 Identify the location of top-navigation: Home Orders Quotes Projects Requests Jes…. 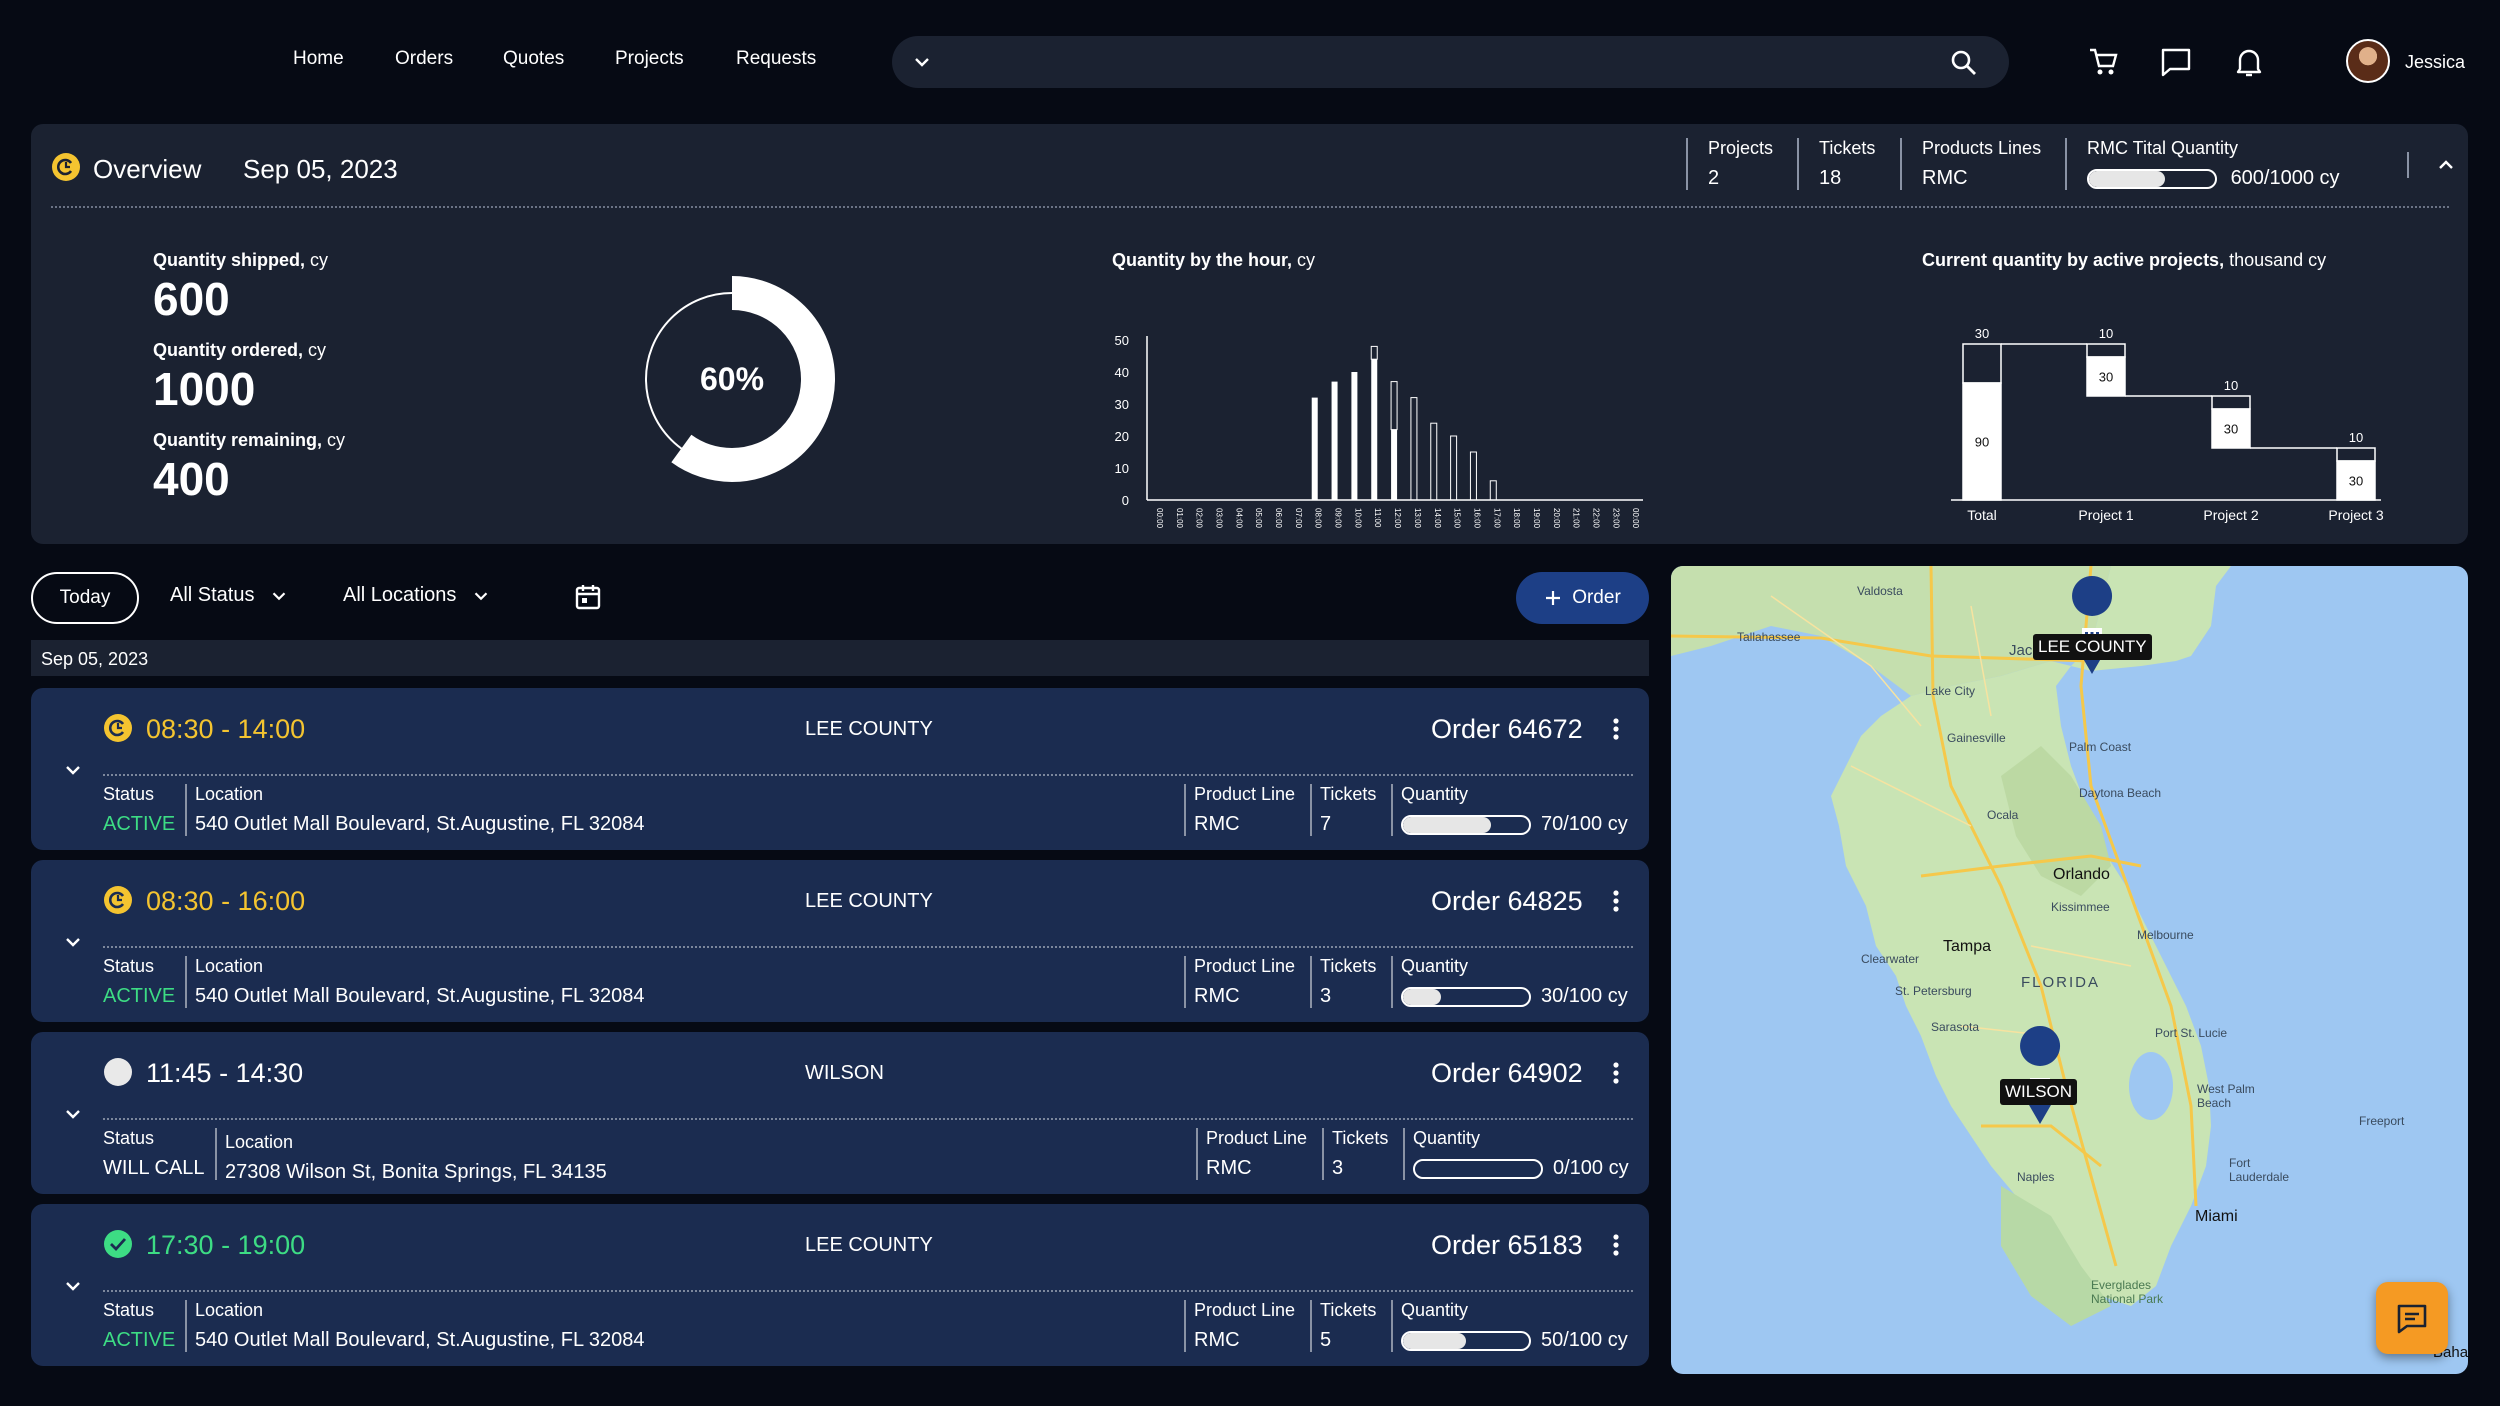
(1250, 62).